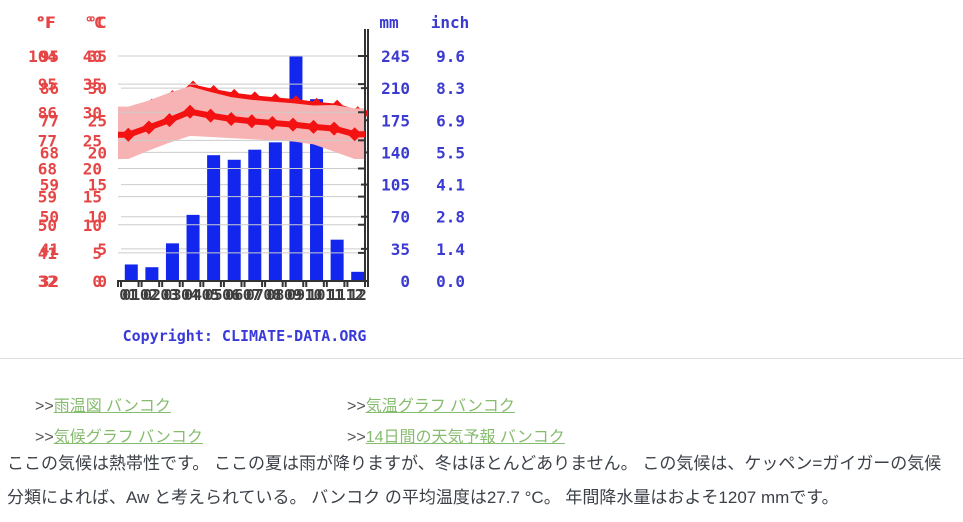 The height and width of the screenshot is (522, 963). Describe the element at coordinates (450, 152) in the screenshot. I see `axis-tick-label: 5.5` at that location.